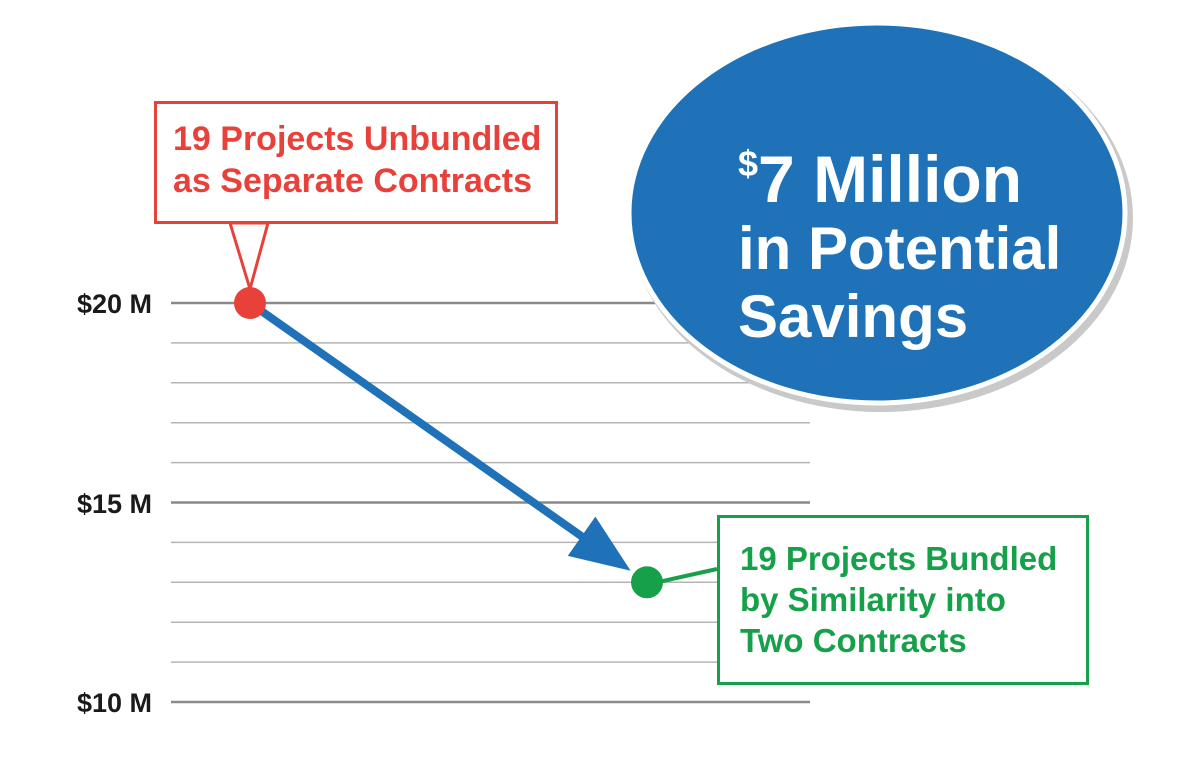 This screenshot has height=767, width=1200. I want to click on bundled-callout-pointer, so click(687, 576).